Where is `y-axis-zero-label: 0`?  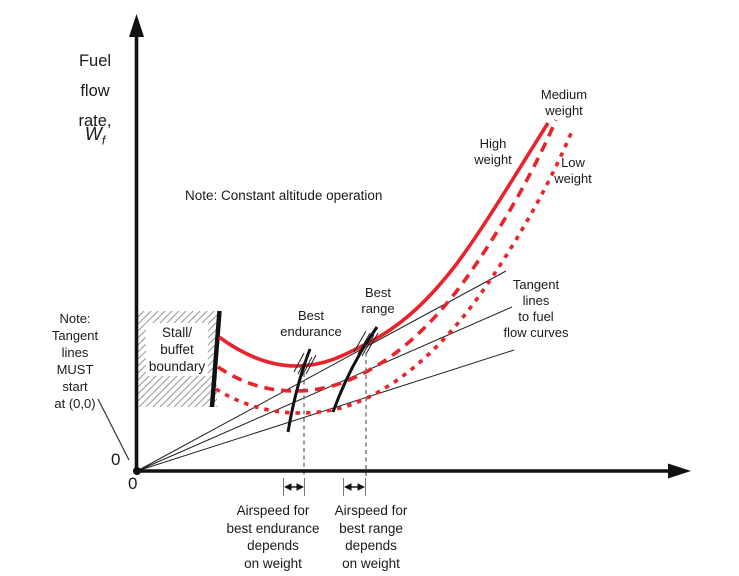
y-axis-zero-label: 0 is located at coordinates (116, 459).